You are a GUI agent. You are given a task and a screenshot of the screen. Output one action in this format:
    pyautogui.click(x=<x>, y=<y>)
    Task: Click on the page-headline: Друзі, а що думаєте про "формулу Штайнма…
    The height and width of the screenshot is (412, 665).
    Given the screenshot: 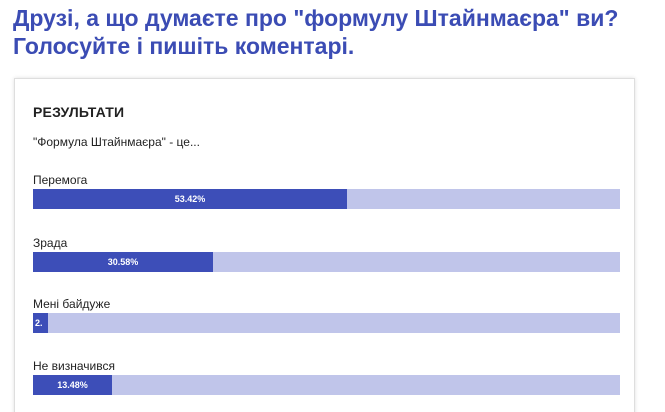 What is the action you would take?
    pyautogui.click(x=316, y=32)
    